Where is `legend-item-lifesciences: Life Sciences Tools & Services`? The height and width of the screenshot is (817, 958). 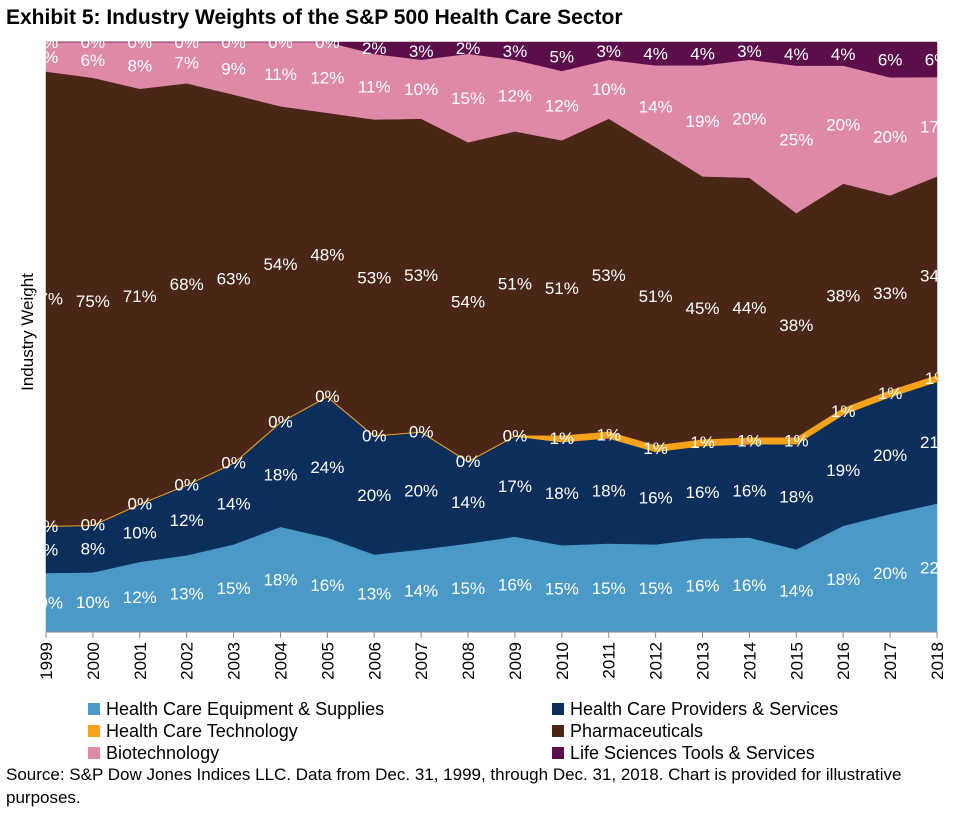 legend-item-lifesciences: Life Sciences Tools & Services is located at coordinates (683, 753).